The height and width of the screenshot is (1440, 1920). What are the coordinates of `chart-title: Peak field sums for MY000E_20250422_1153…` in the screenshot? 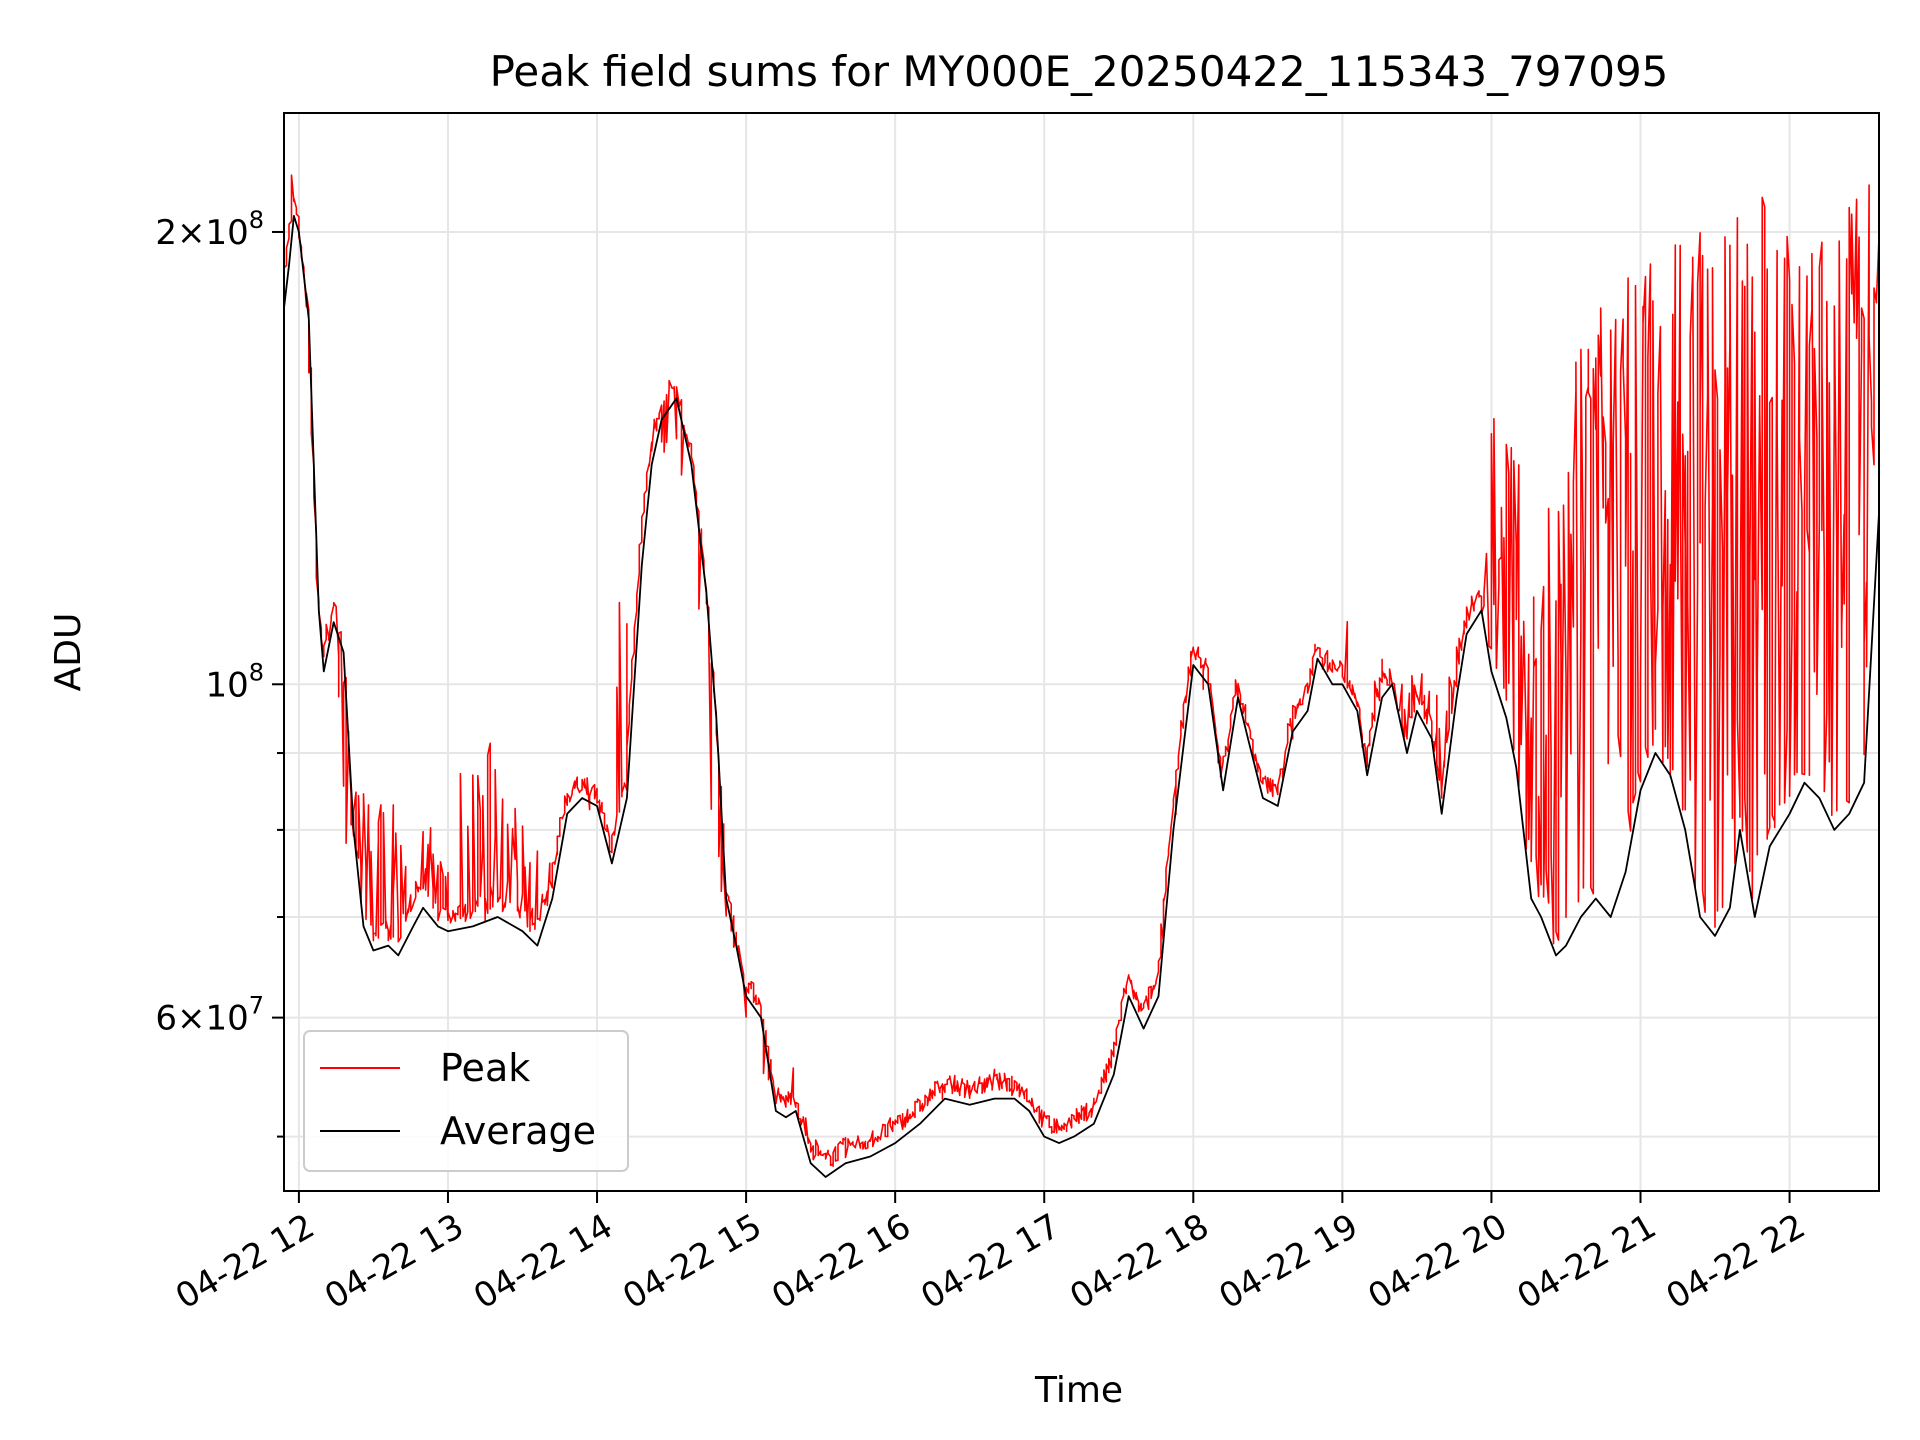 It's located at (1079, 71).